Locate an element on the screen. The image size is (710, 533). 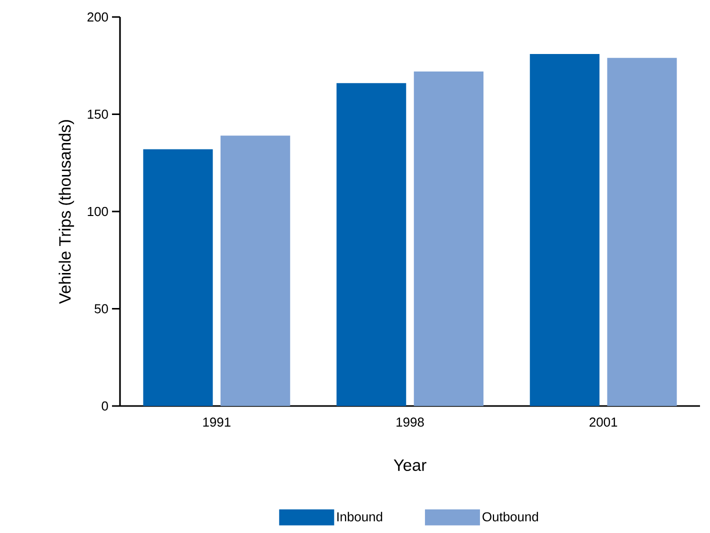
x-axis-title: Year is located at coordinates (410, 465).